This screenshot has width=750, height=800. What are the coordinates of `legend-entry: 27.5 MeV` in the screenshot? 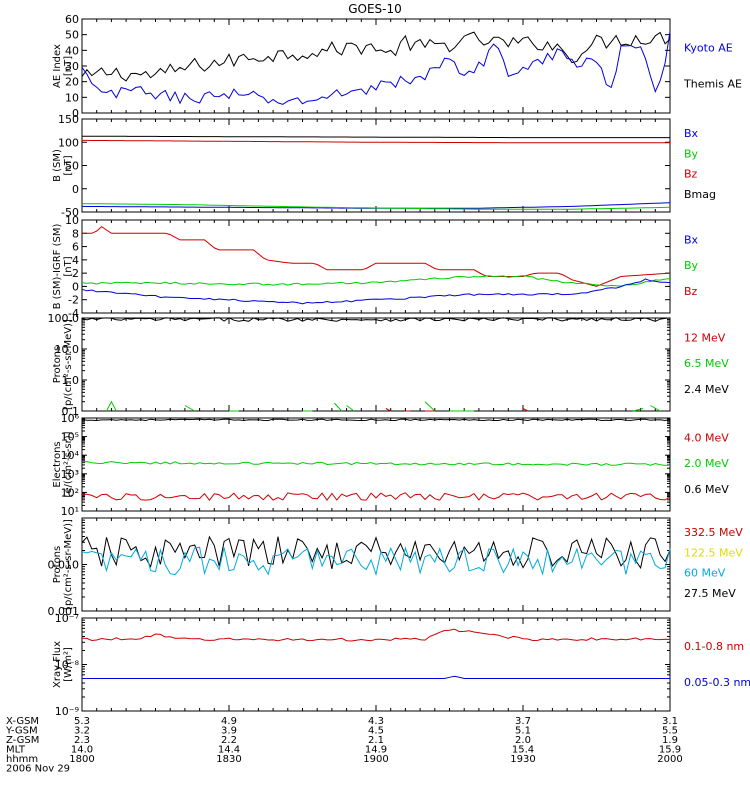 It's located at (710, 593).